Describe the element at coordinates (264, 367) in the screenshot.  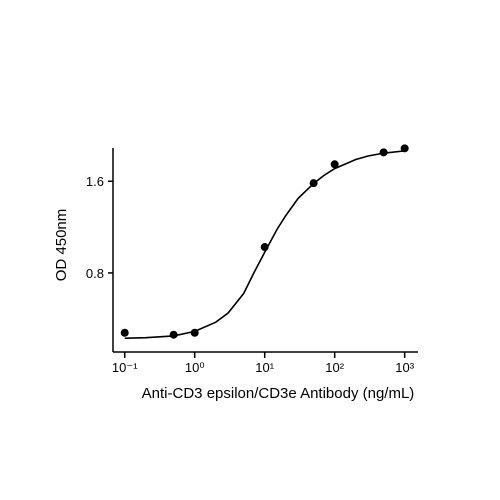
I see `x-tick-label: 10¹` at that location.